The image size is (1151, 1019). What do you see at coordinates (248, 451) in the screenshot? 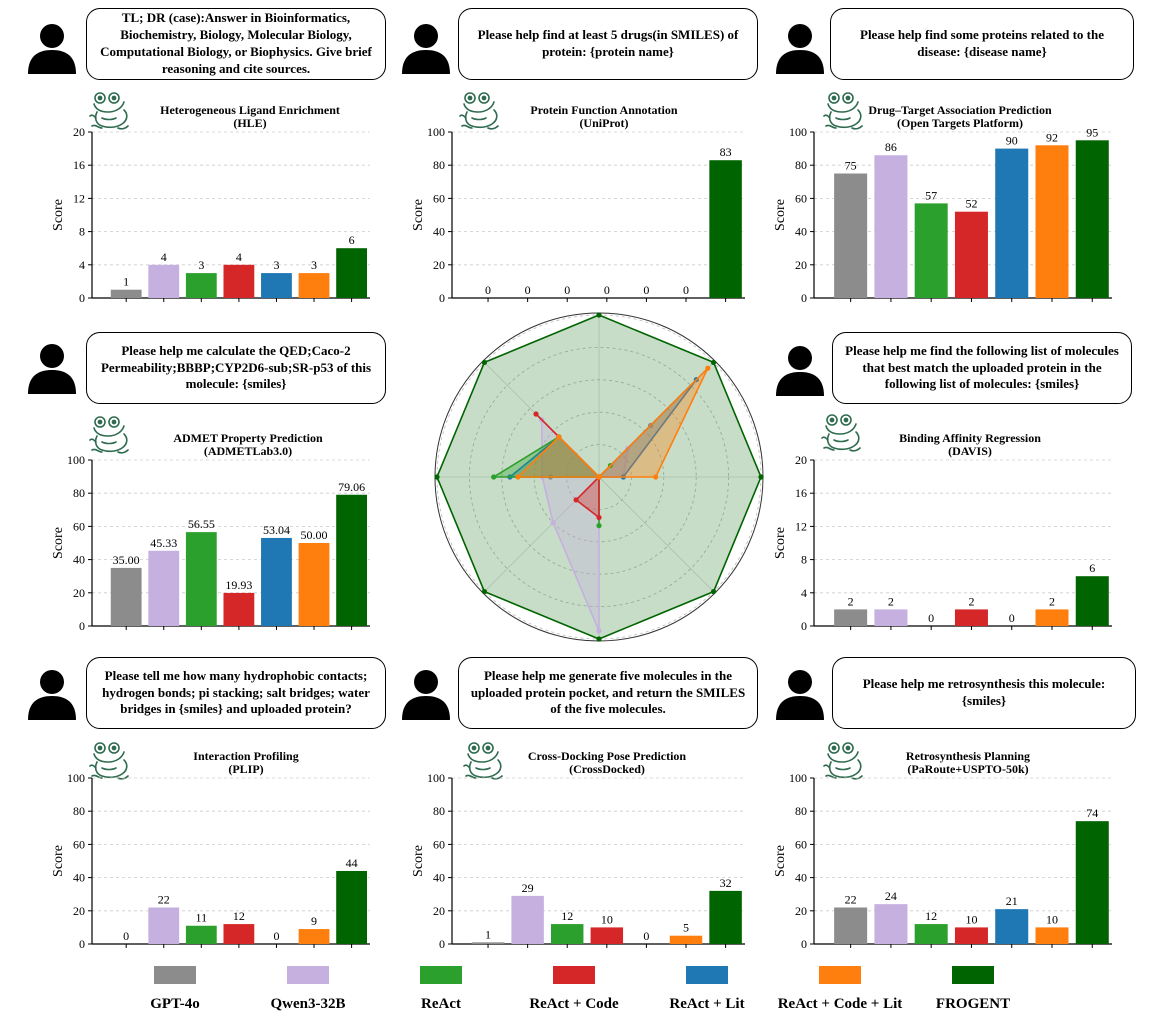
I see `chart-subtitle: (ADMETLab3.0)` at bounding box center [248, 451].